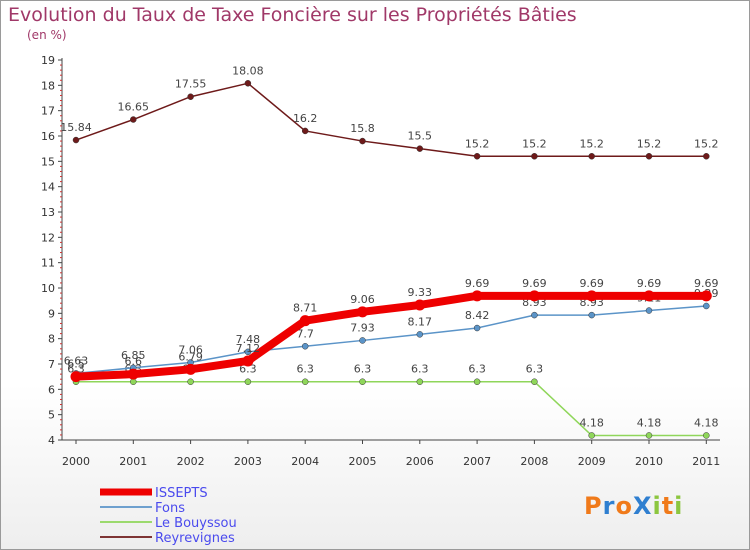 The width and height of the screenshot is (750, 550). What do you see at coordinates (248, 348) in the screenshot?
I see `data-label: 7.12` at bounding box center [248, 348].